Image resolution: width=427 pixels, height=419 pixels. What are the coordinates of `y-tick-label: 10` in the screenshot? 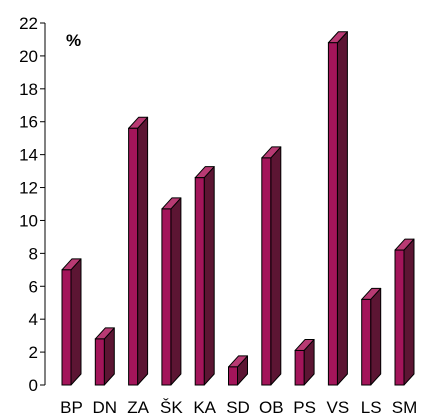 It's located at (28, 220).